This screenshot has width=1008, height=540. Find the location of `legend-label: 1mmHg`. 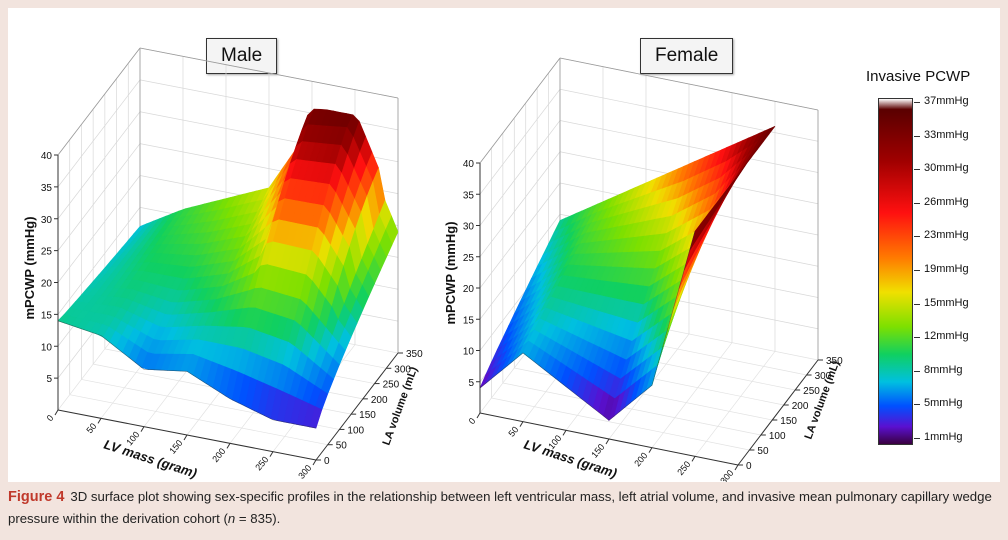

legend-label: 1mmHg is located at coordinates (943, 437).